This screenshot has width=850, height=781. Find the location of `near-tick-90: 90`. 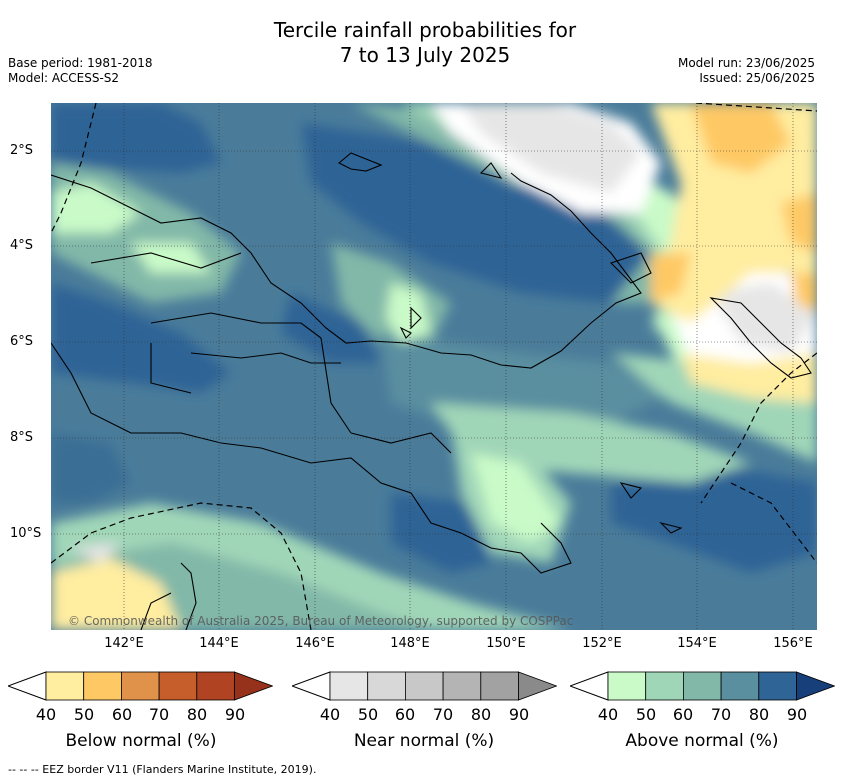

near-tick-90: 90 is located at coordinates (519, 714).